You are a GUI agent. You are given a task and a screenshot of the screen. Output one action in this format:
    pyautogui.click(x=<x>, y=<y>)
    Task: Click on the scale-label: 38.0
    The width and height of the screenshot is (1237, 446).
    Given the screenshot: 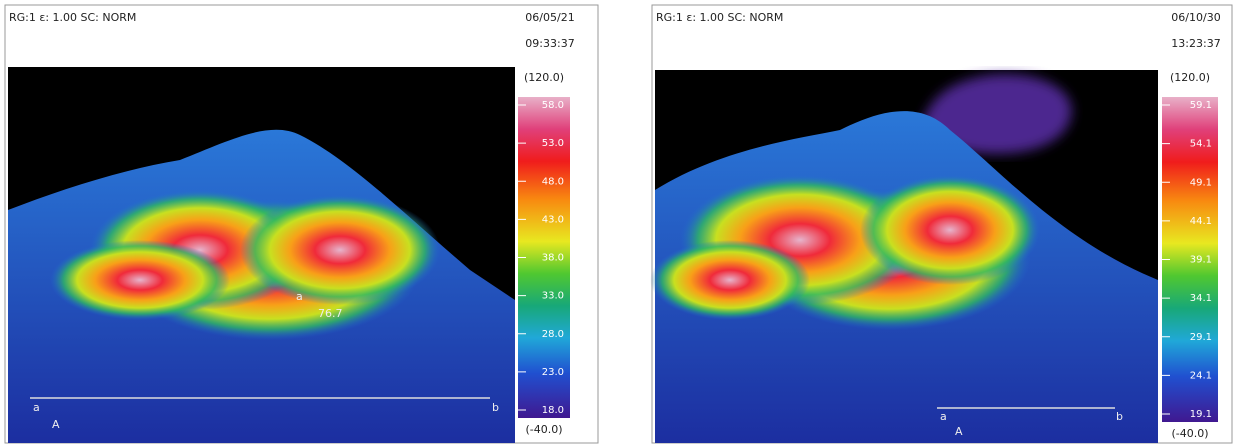 What is the action you would take?
    pyautogui.click(x=553, y=258)
    